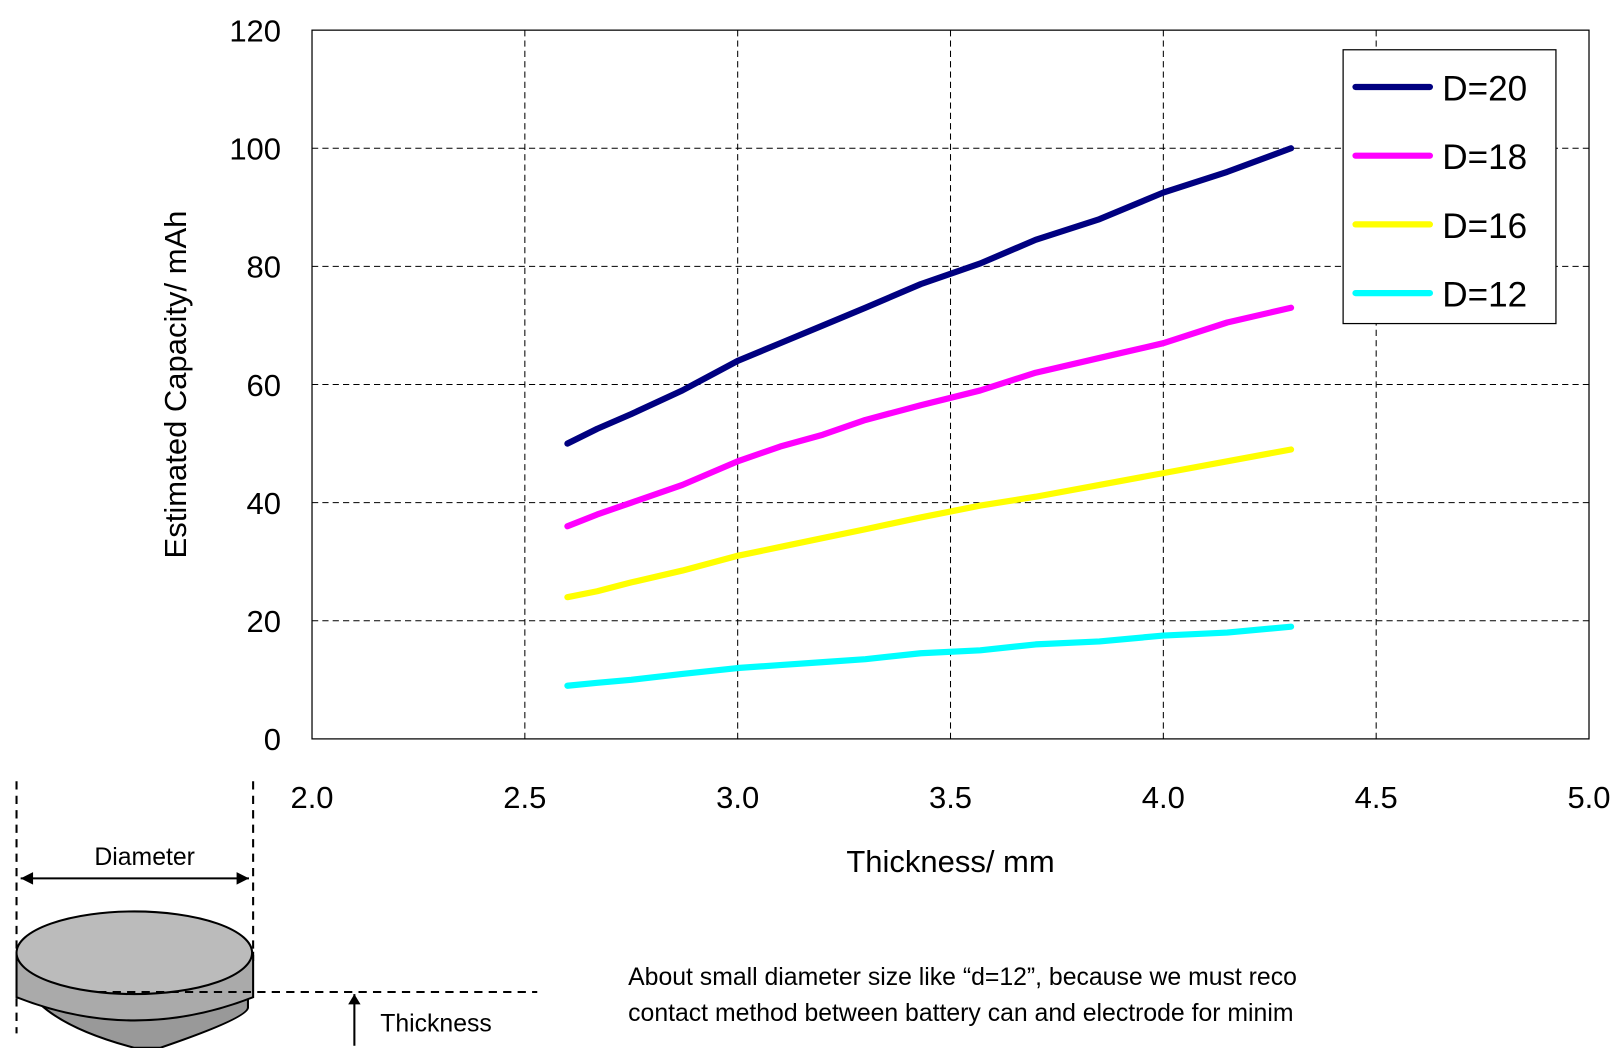  What do you see at coordinates (1376, 797) in the screenshot?
I see `x-tick-label: 4.5` at bounding box center [1376, 797].